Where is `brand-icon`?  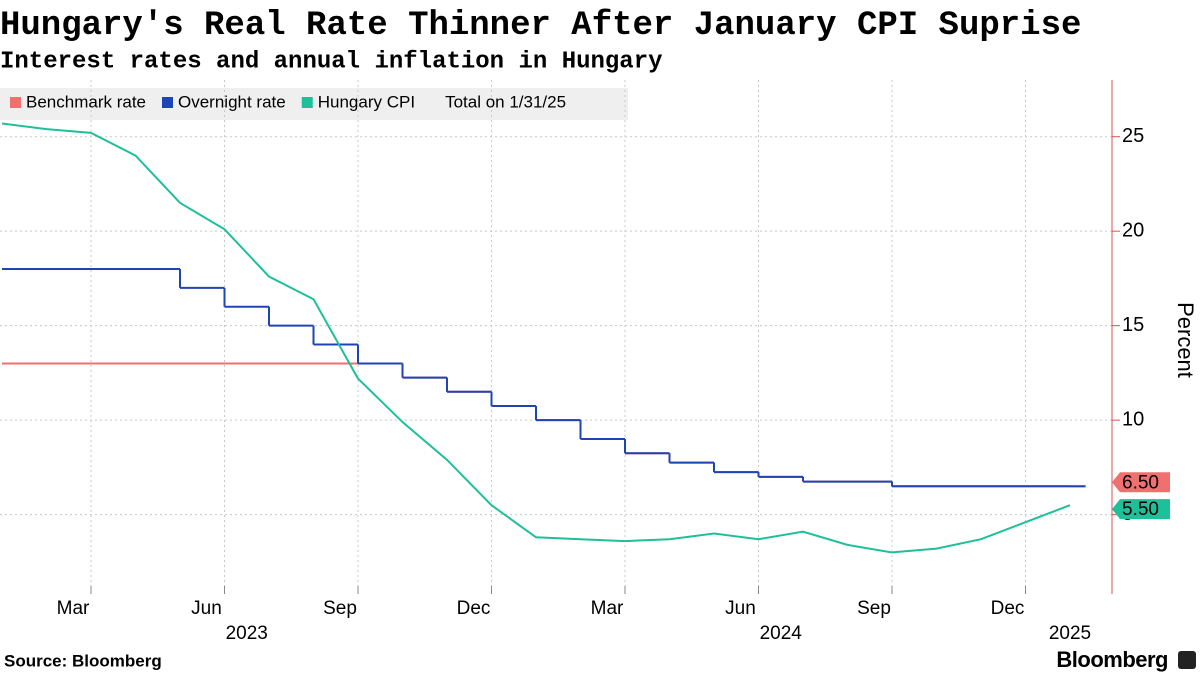
brand-icon is located at coordinates (1187, 660).